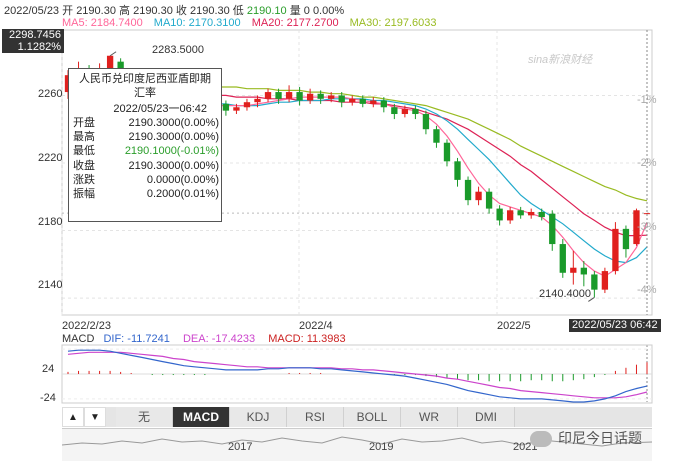 Image resolution: width=677 pixels, height=467 pixels. Describe the element at coordinates (486, 417) in the screenshot. I see `tab-dmi: DMI` at that location.